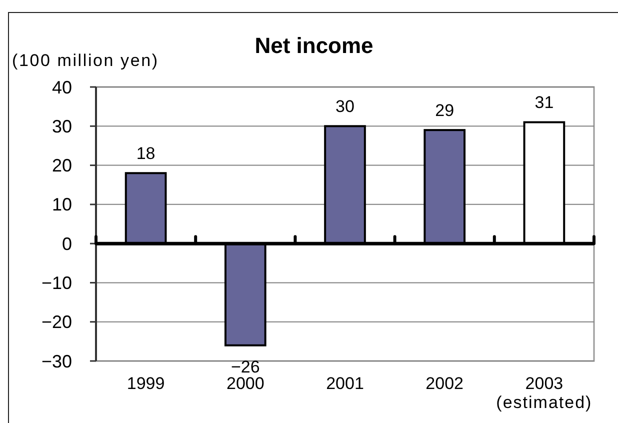 The width and height of the screenshot is (618, 423). What do you see at coordinates (245, 383) in the screenshot?
I see `x-tick-label: 2000` at bounding box center [245, 383].